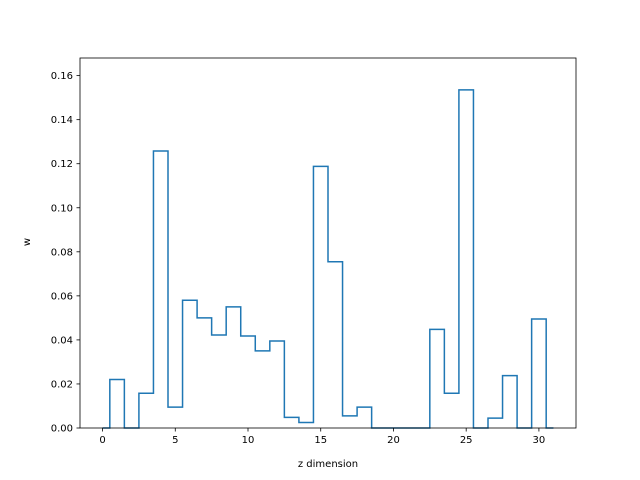 This screenshot has width=640, height=480. What do you see at coordinates (27, 242) in the screenshot?
I see `y-axis-label: w` at bounding box center [27, 242].